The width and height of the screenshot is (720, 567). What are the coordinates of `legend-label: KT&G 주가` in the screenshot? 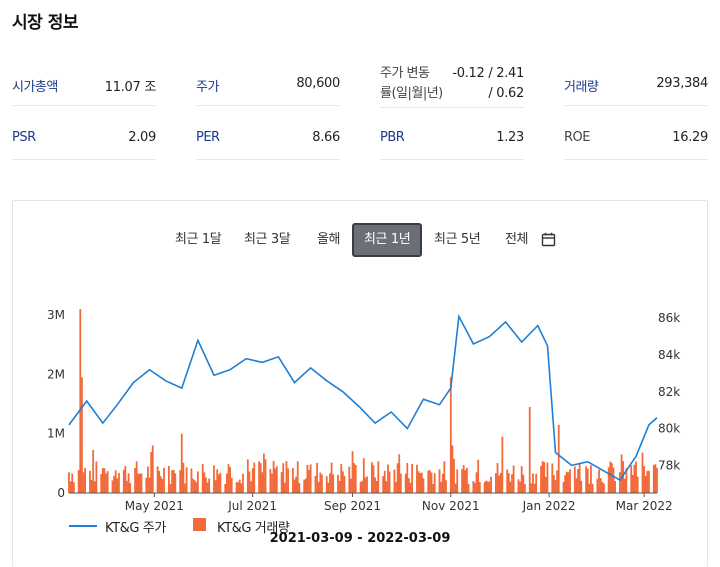 It's located at (135, 528).